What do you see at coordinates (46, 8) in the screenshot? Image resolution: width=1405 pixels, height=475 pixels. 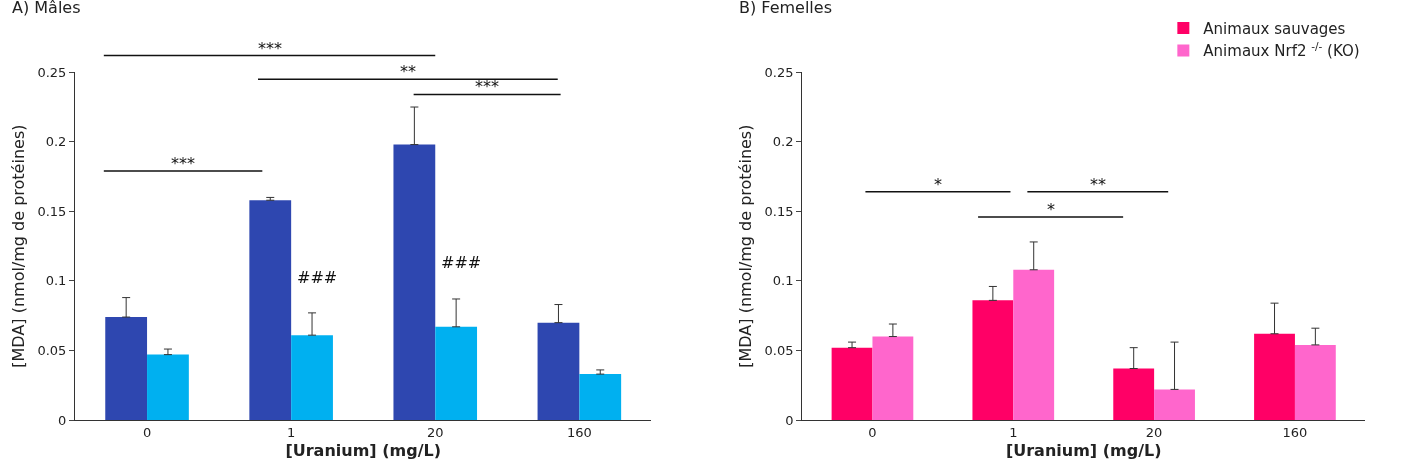 I see `chart-title: A) Mâles` at bounding box center [46, 8].